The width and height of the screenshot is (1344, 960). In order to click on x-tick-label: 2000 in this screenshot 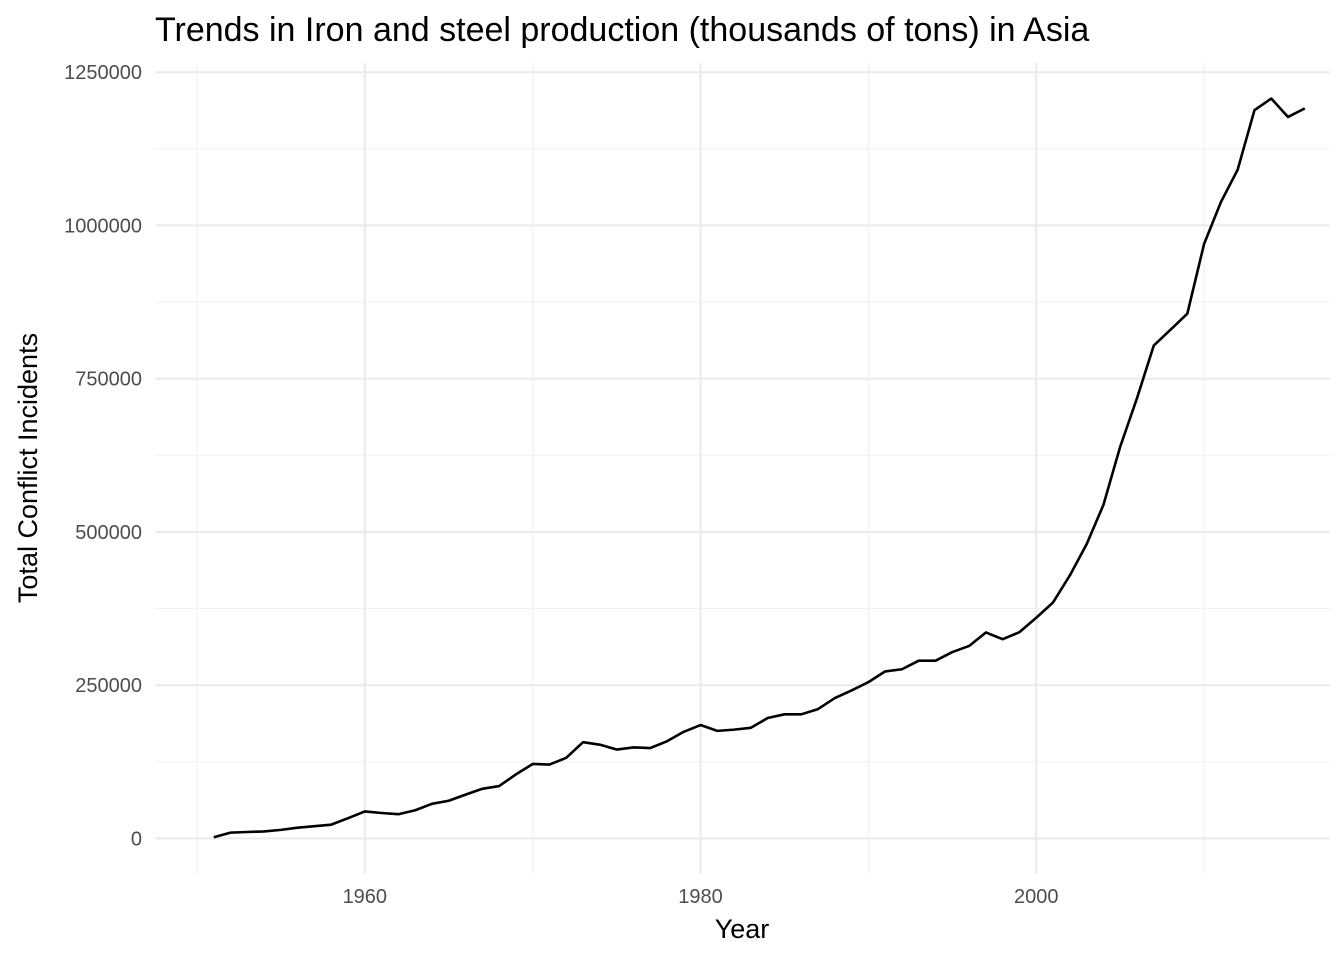, I will do `click(1036, 897)`.